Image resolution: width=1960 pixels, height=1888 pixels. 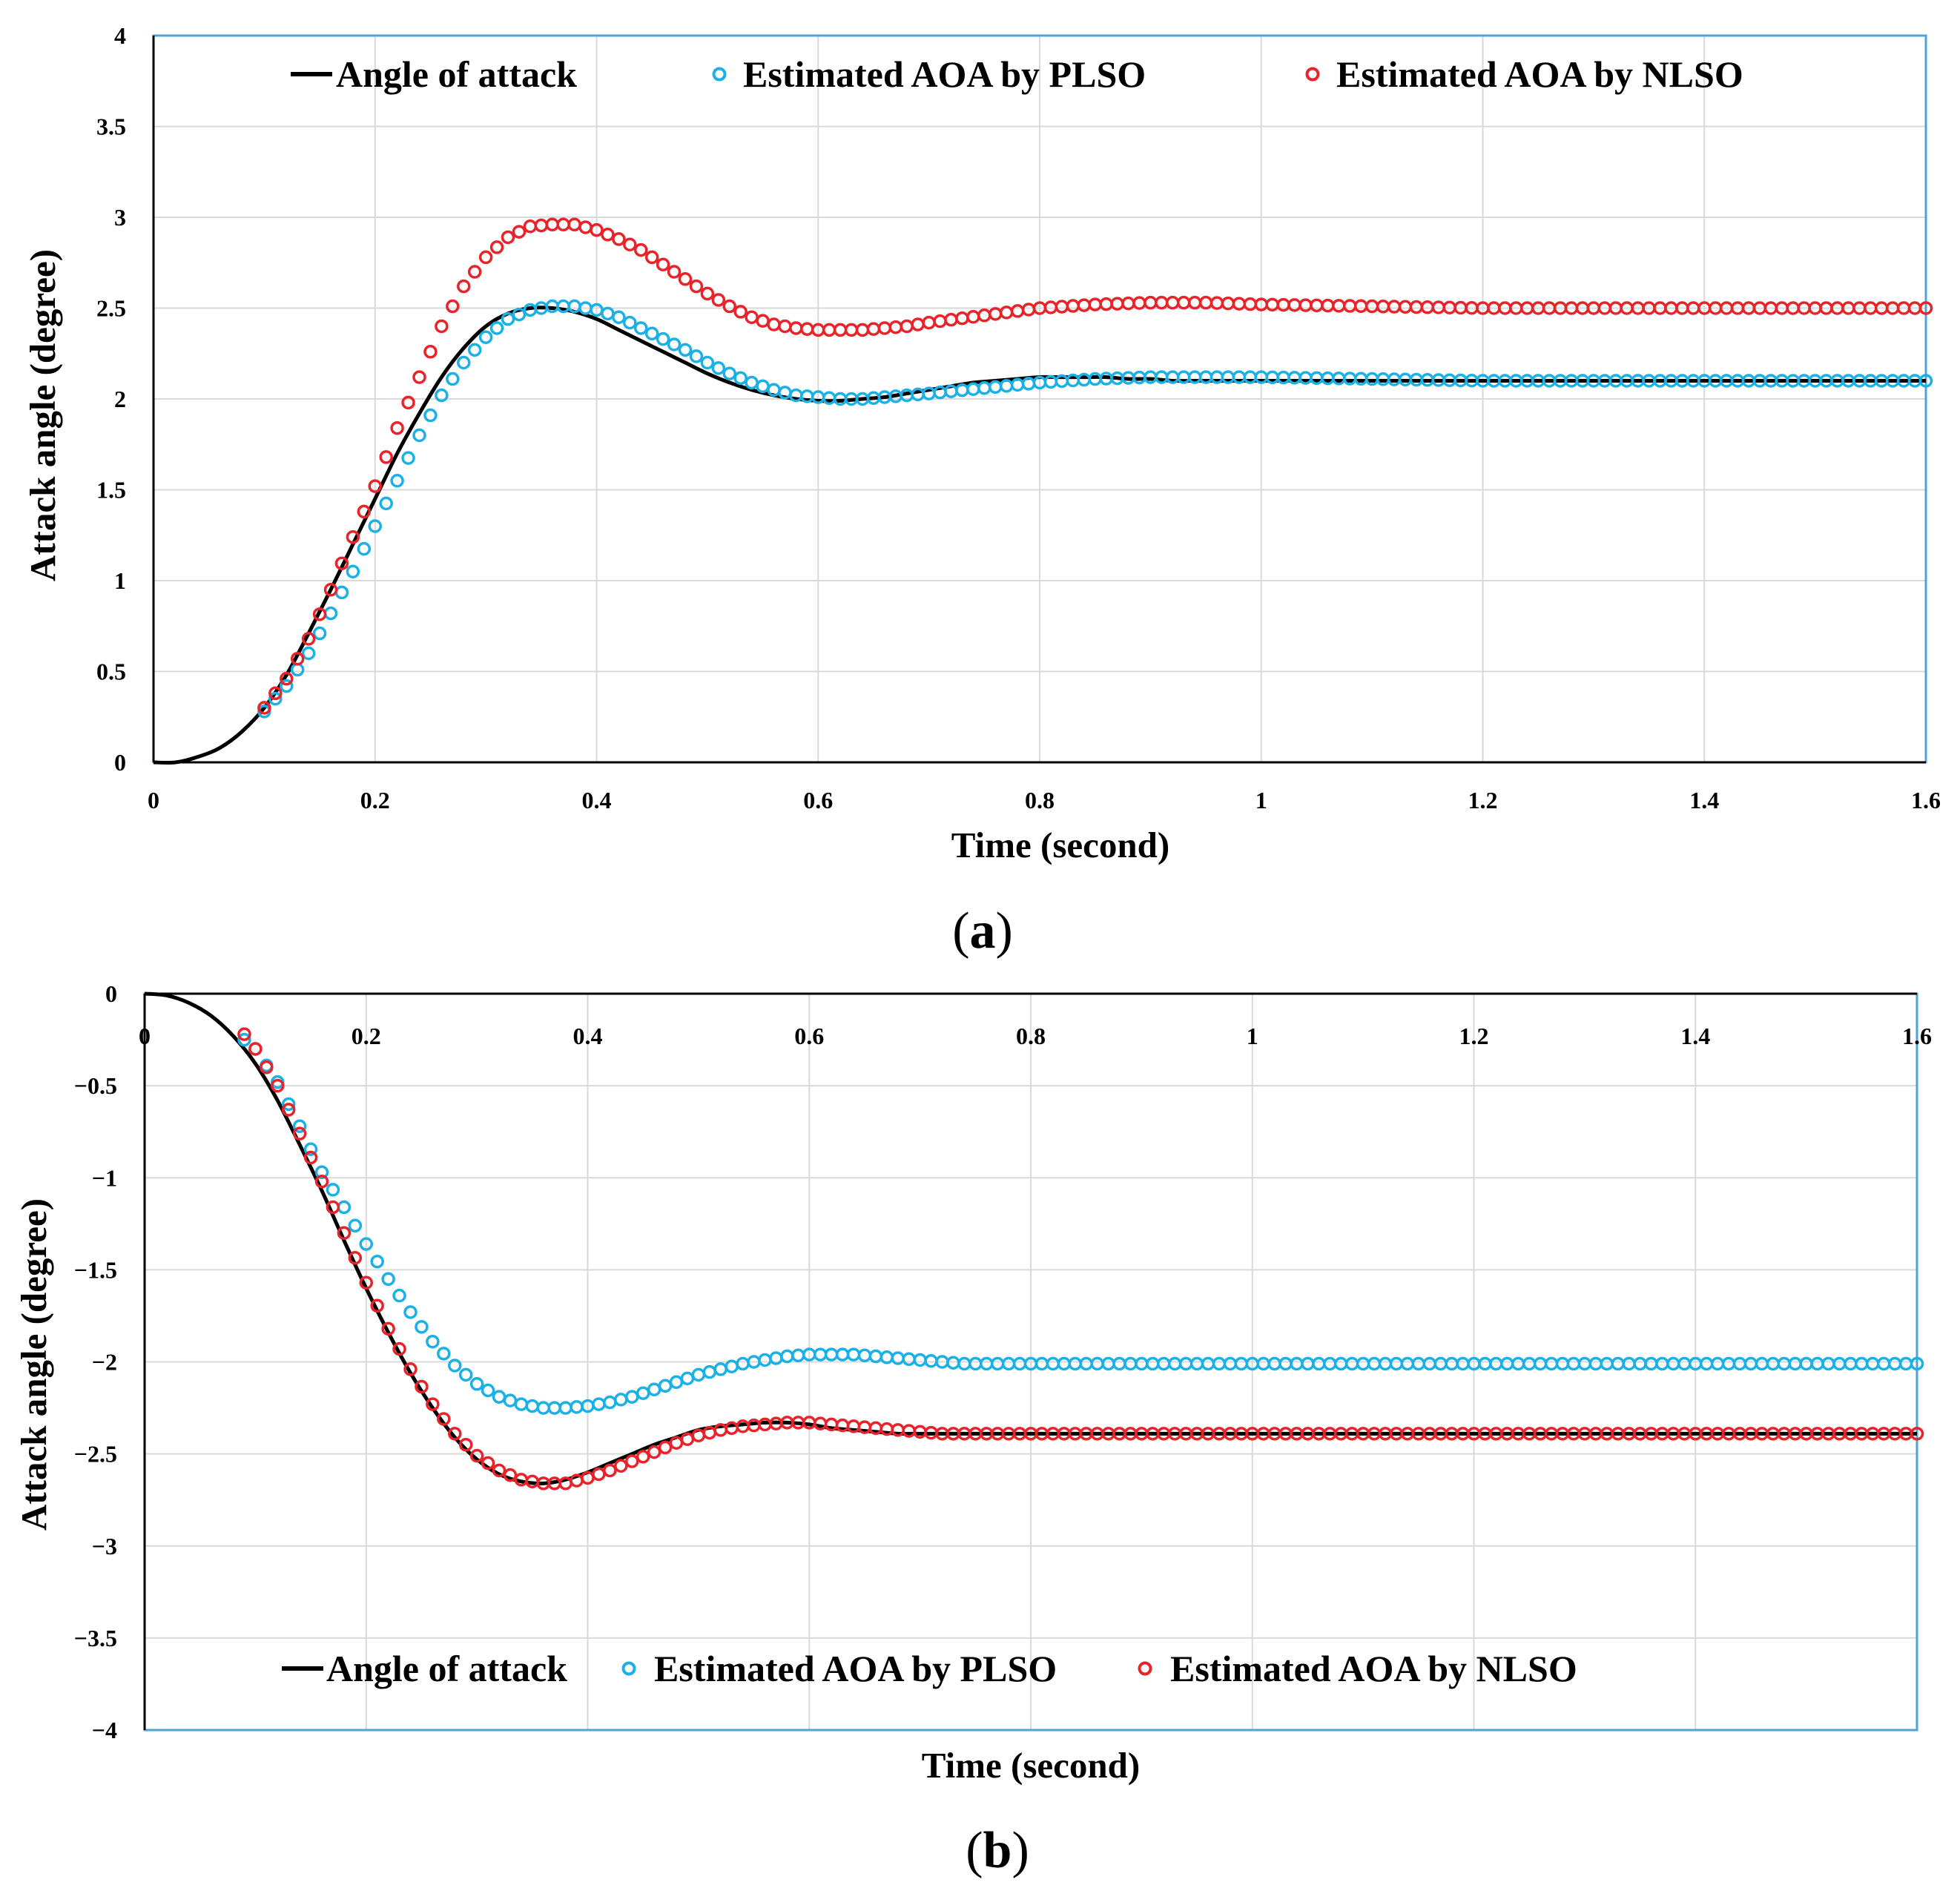 I want to click on y-tick-label: −4, so click(x=104, y=1730).